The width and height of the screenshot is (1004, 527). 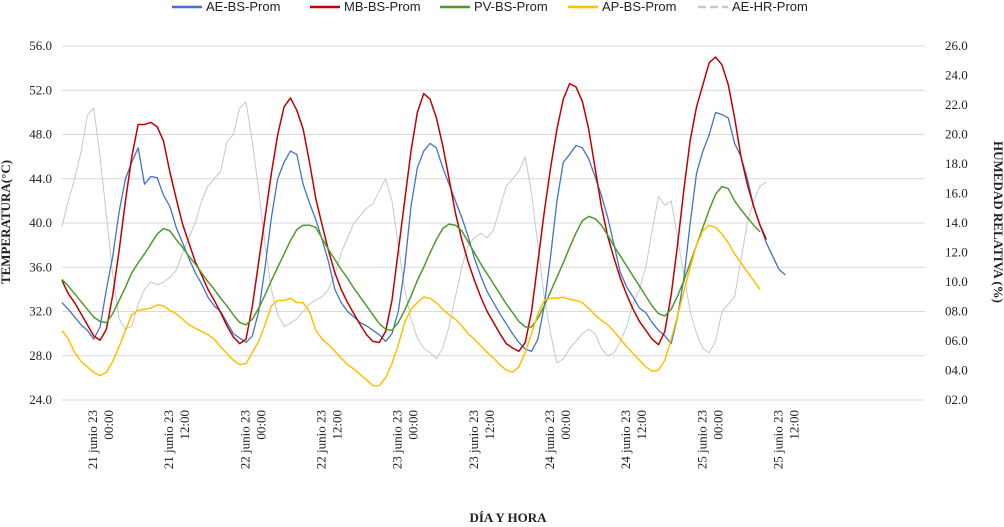 What do you see at coordinates (40, 134) in the screenshot?
I see `y-tick-label: 48.0` at bounding box center [40, 134].